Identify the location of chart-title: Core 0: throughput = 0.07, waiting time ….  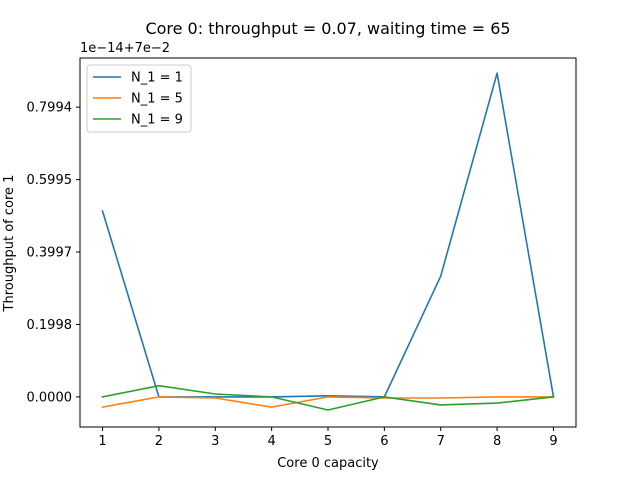
(327, 28).